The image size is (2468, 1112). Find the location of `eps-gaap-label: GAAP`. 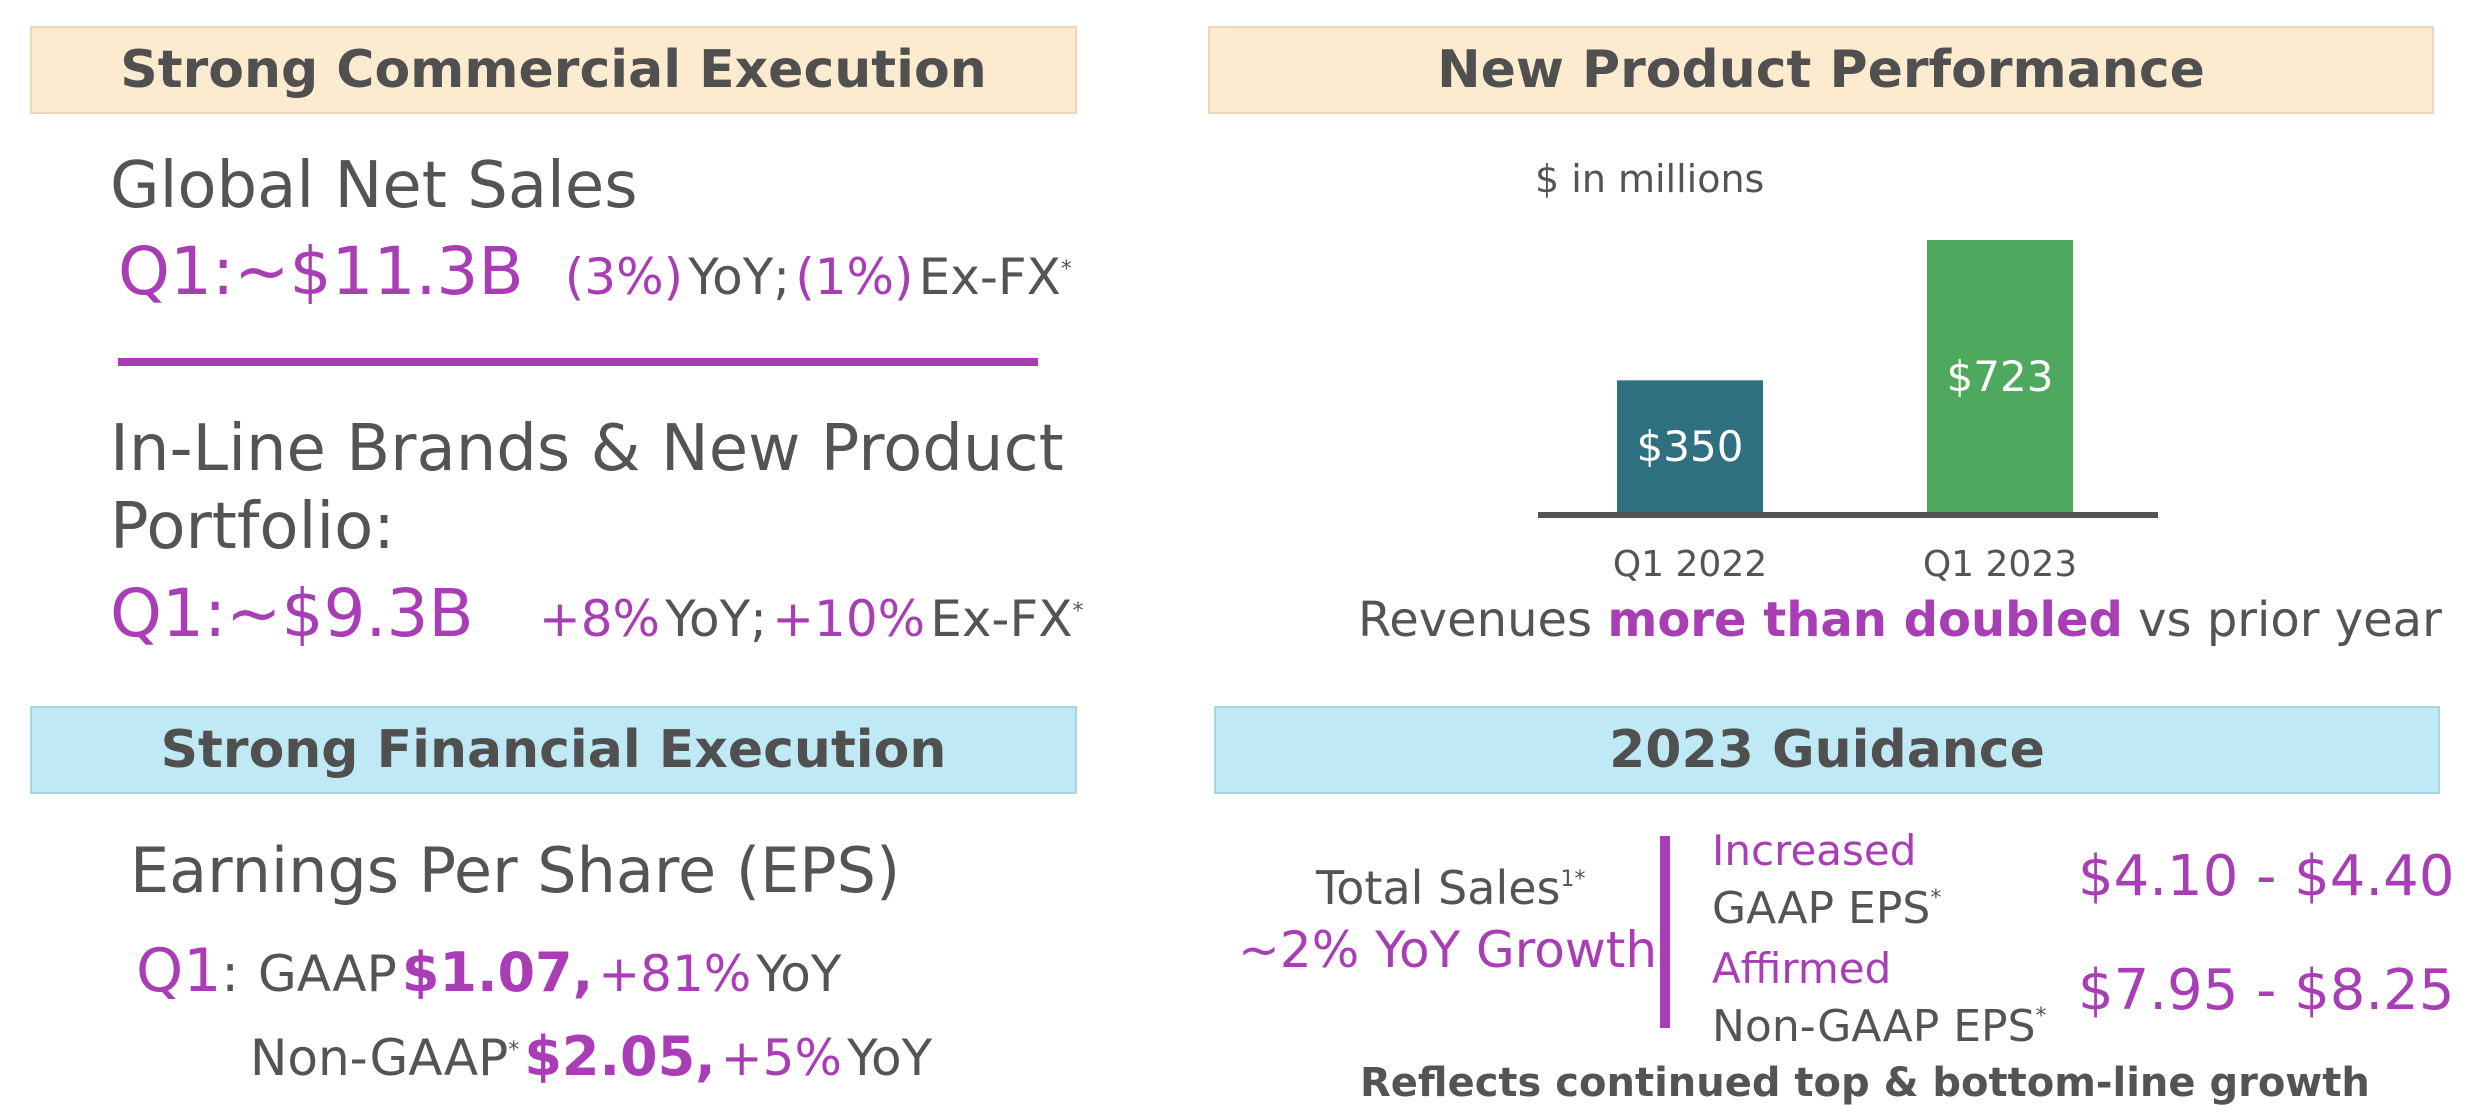

eps-gaap-label: GAAP is located at coordinates (327, 974).